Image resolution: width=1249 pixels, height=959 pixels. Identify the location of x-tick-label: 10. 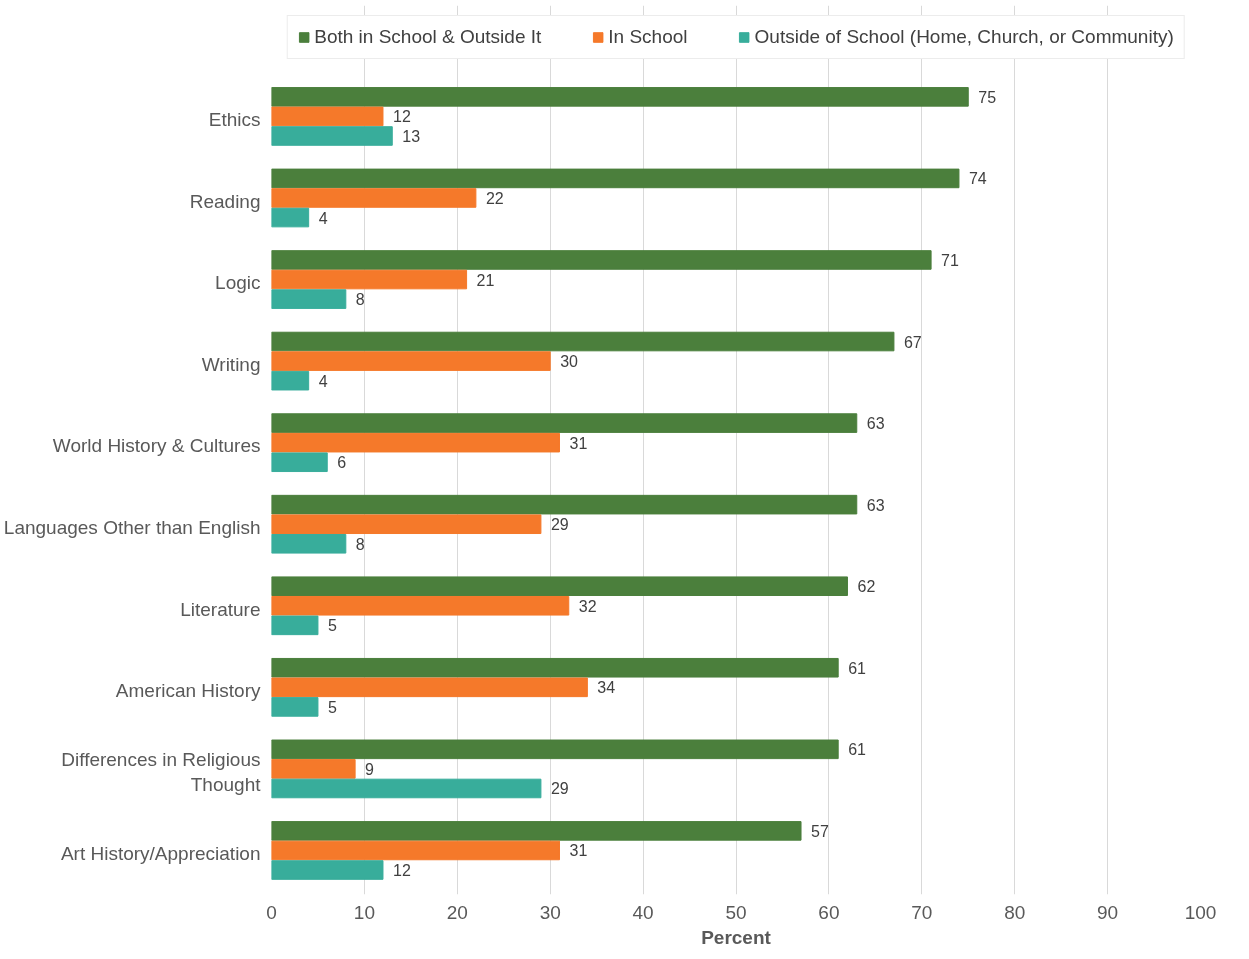
(364, 912).